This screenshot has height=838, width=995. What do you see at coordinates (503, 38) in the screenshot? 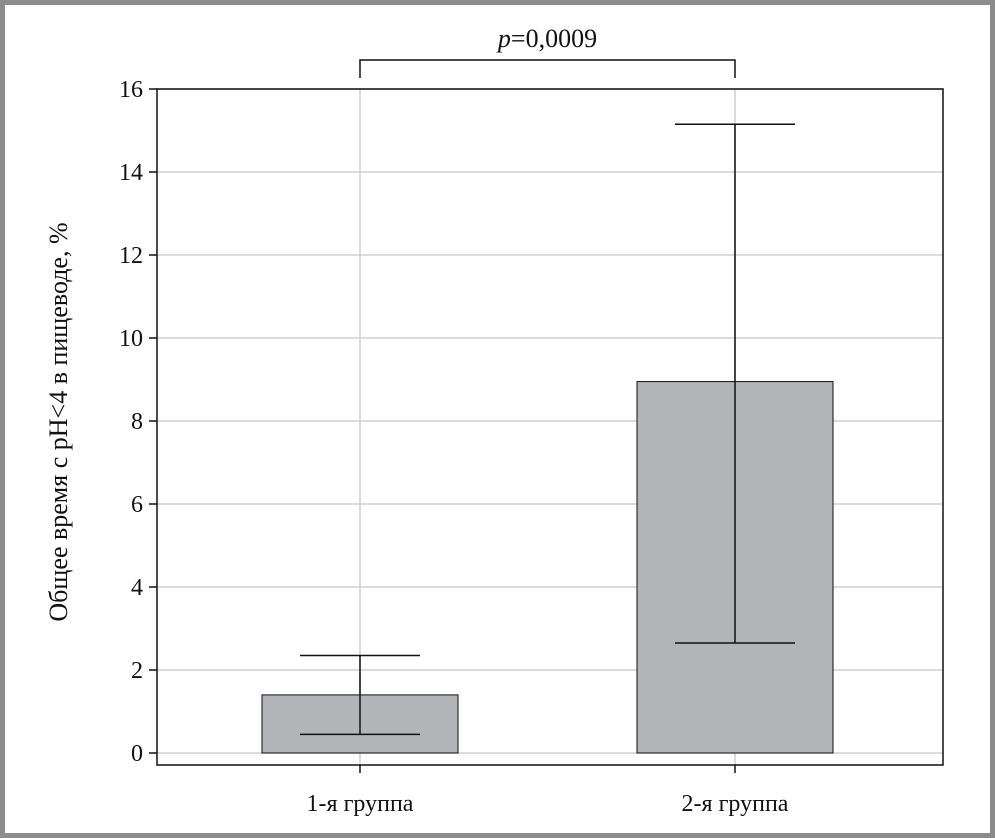
I see `p-symbol: p` at bounding box center [503, 38].